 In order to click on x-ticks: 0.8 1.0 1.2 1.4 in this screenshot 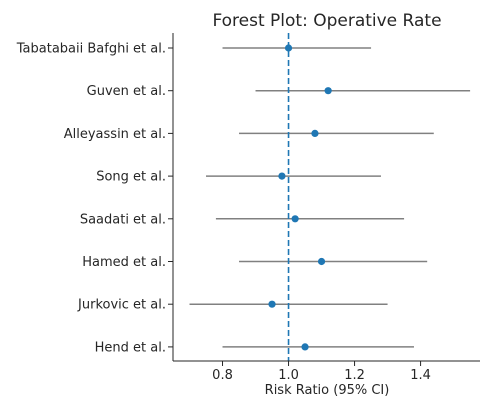, I will do `click(321, 372)`.